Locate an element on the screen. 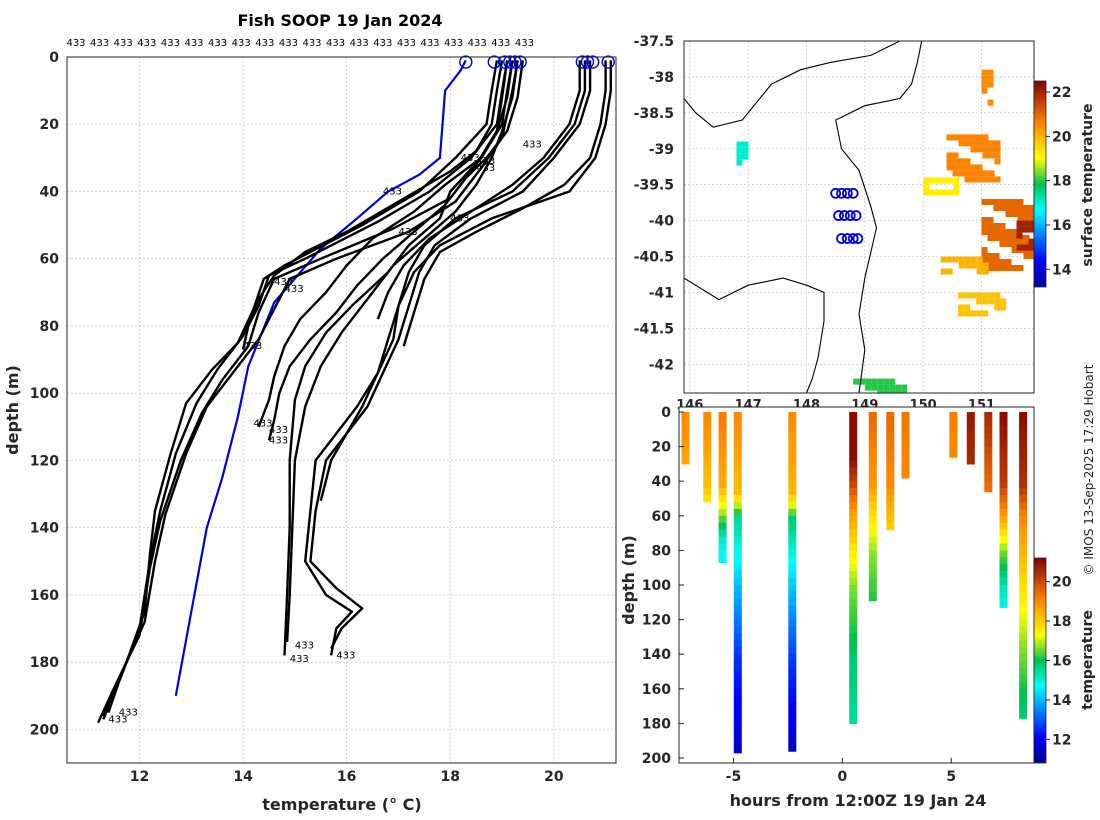 This screenshot has width=1100, height=820. profiles-x-tick: 16 is located at coordinates (346, 777).